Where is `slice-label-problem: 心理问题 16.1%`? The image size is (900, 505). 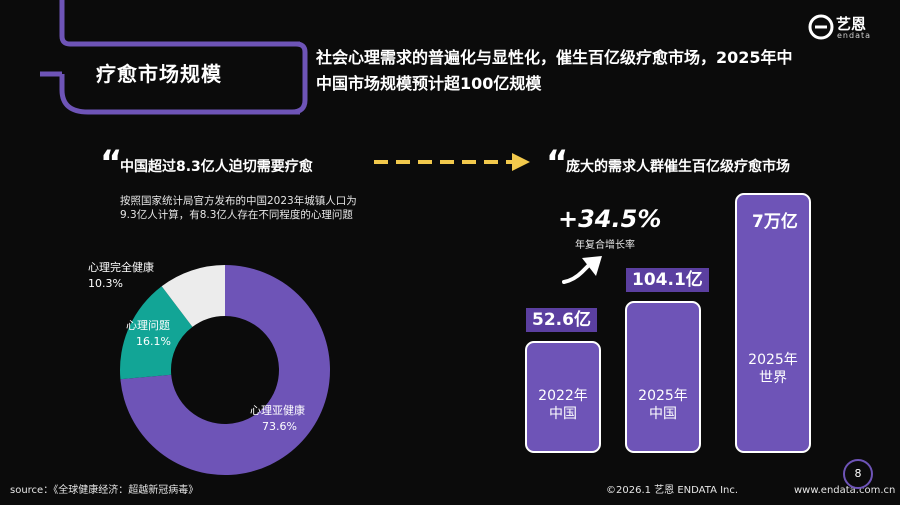 slice-label-problem: 心理问题 16.1% is located at coordinates (148, 334).